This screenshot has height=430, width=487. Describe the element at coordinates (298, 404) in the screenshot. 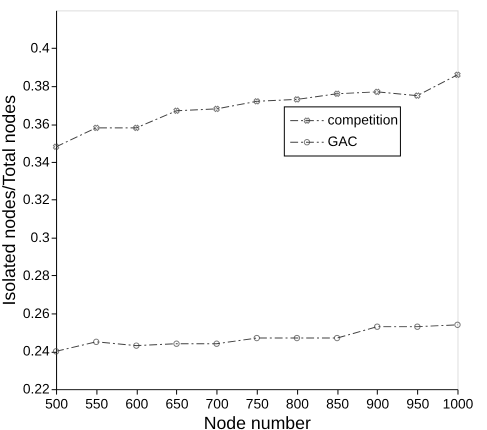

I see `x-tick-label: 800` at that location.